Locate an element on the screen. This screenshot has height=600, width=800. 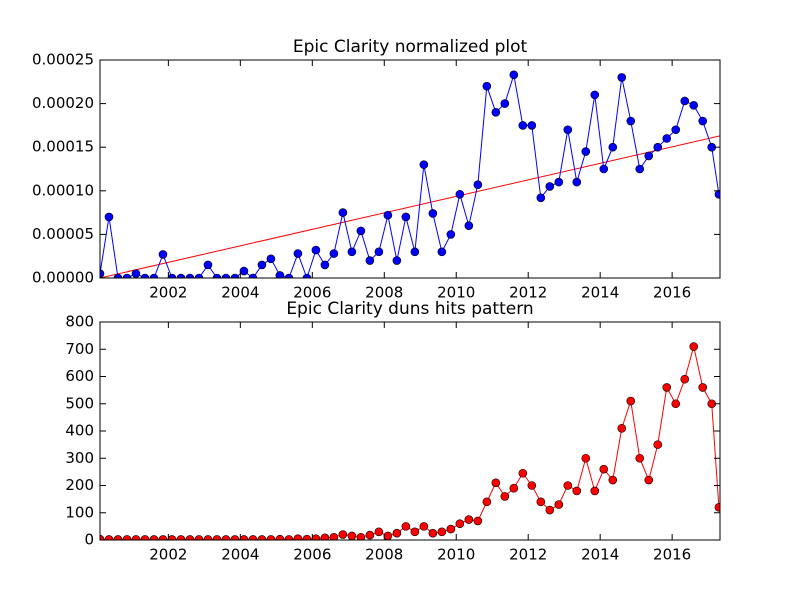
x-tick-label: 2014 is located at coordinates (600, 293).